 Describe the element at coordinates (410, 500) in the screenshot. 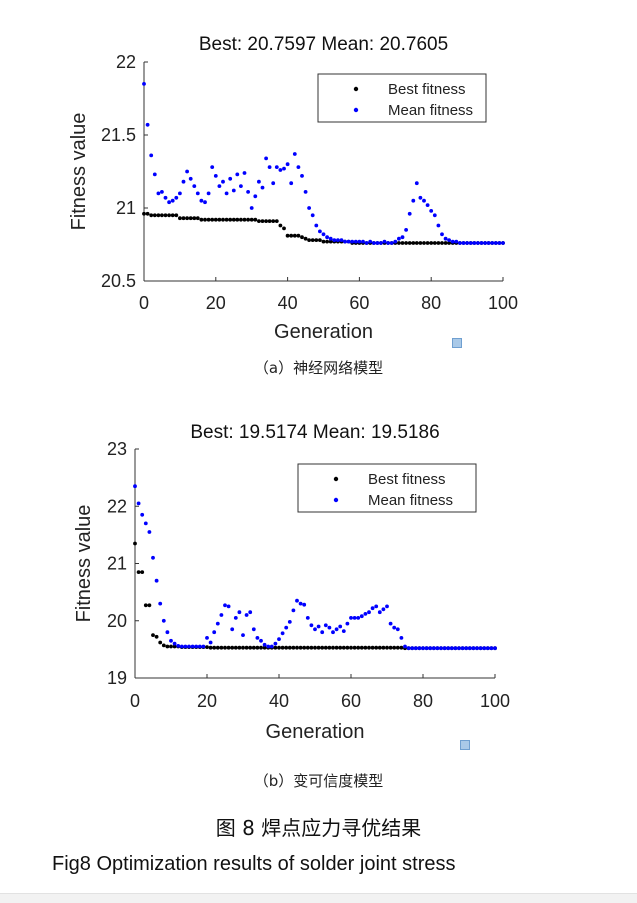

I see `legend-label: Mean fitness` at that location.